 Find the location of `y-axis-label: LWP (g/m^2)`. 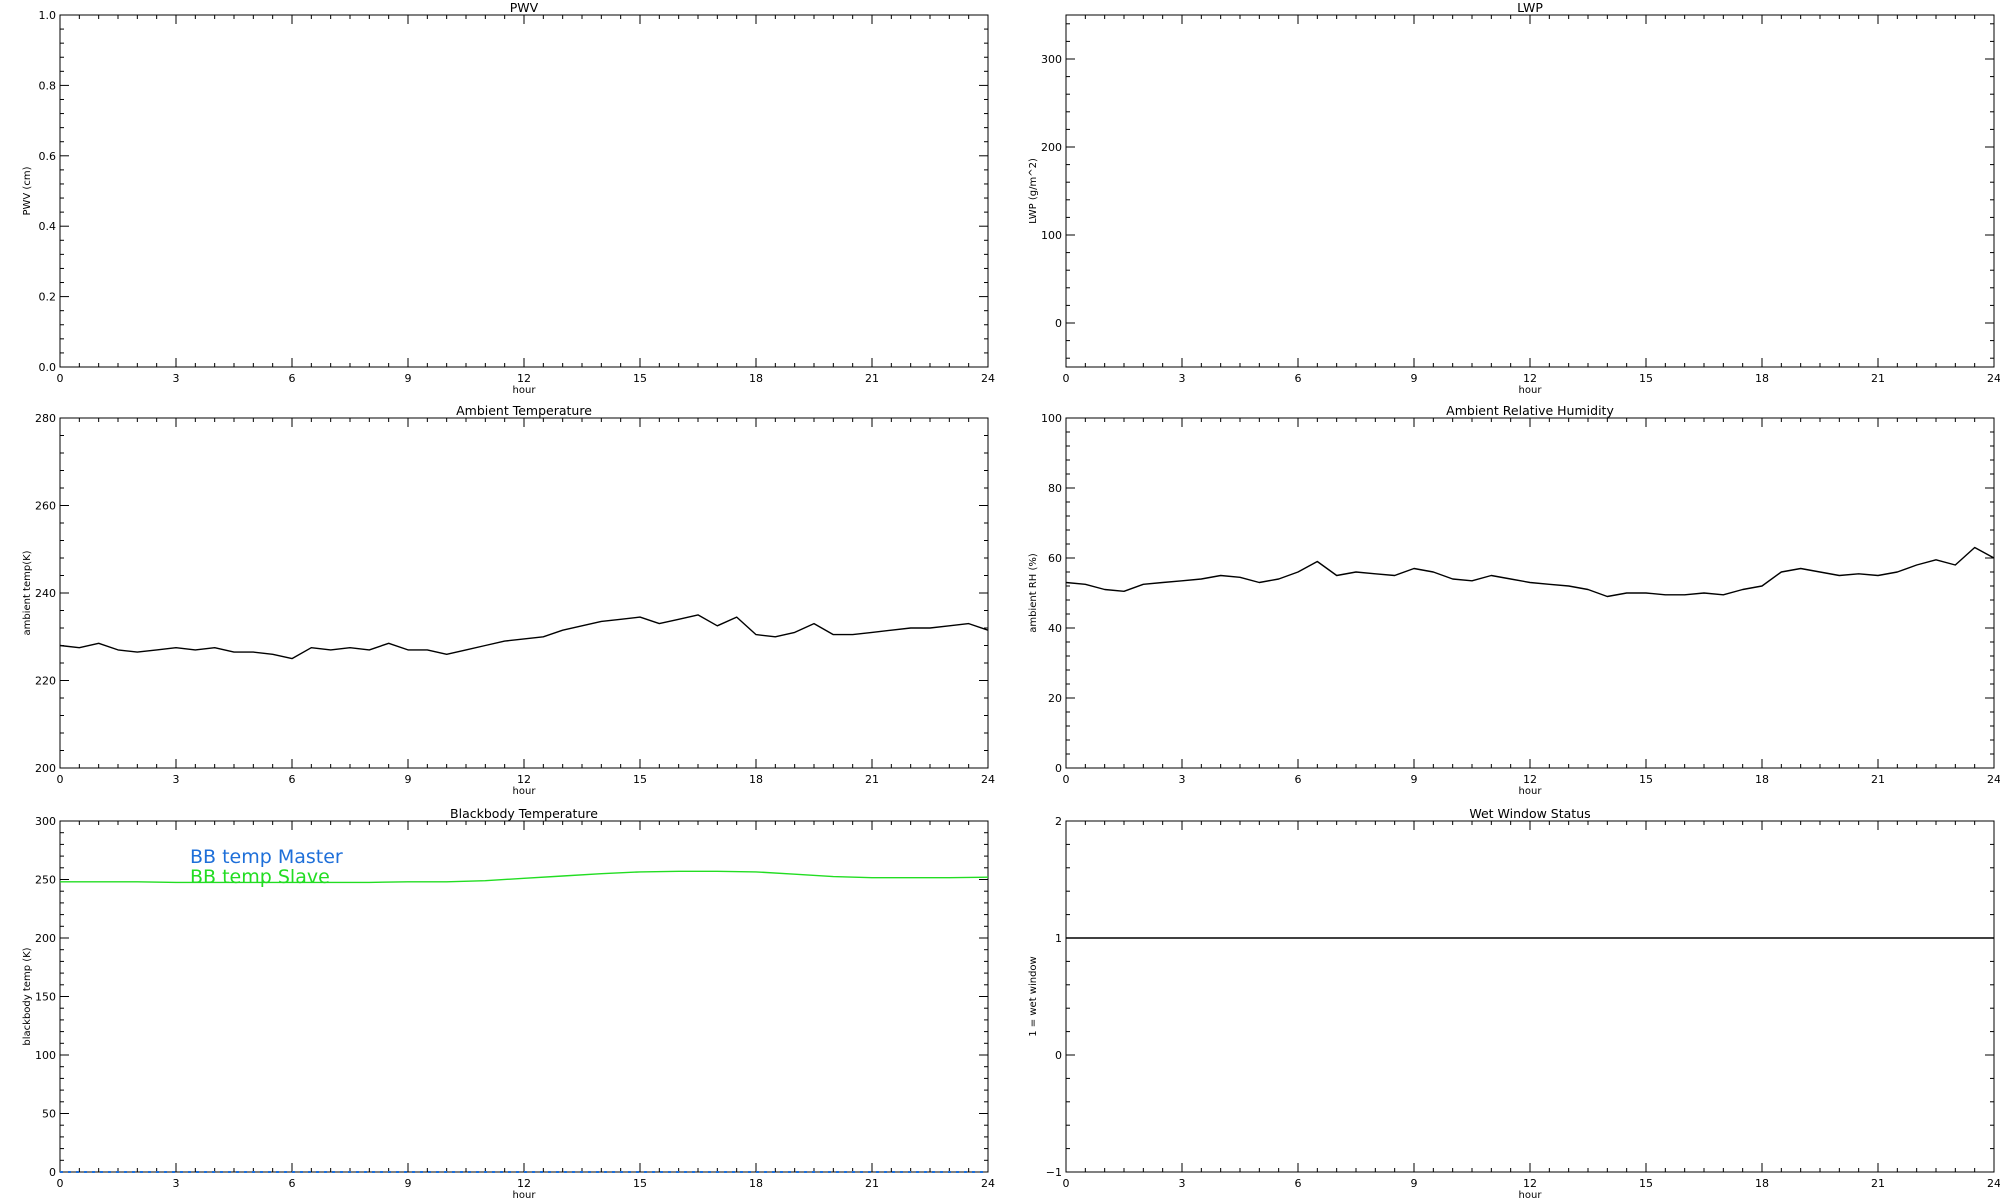

y-axis-label: LWP (g/m^2) is located at coordinates (1033, 191).